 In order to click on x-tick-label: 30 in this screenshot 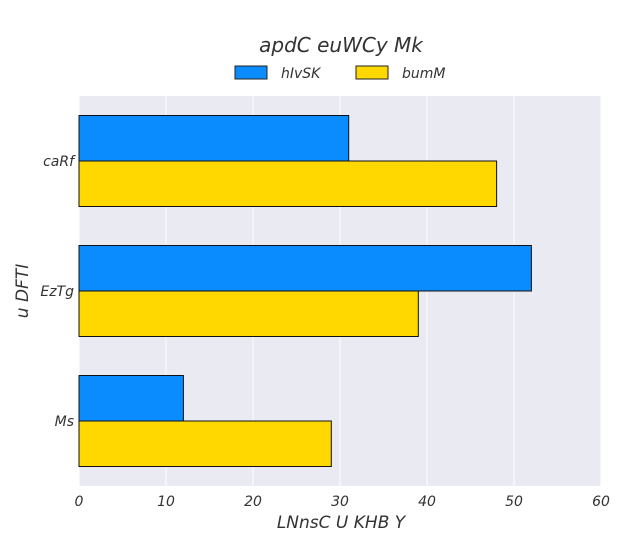, I will do `click(340, 502)`.